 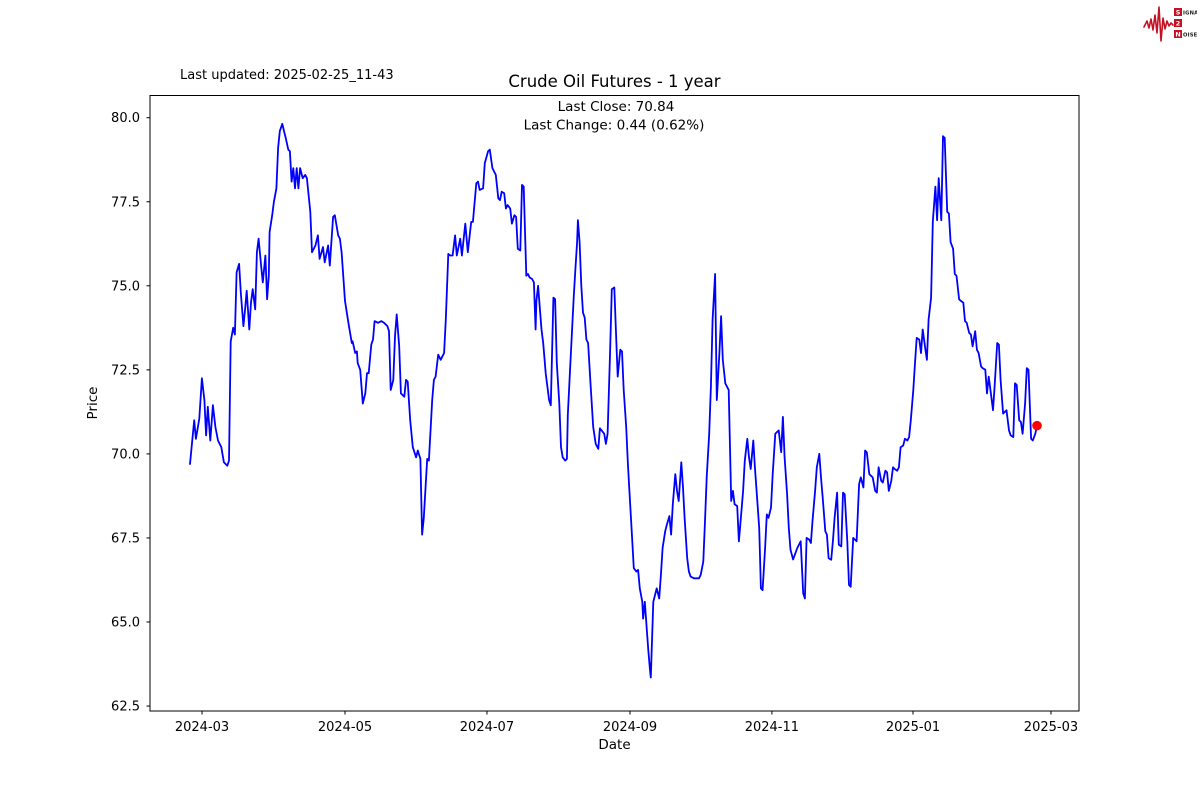 What do you see at coordinates (1051, 727) in the screenshot?
I see `x-tick-label: 2025-03` at bounding box center [1051, 727].